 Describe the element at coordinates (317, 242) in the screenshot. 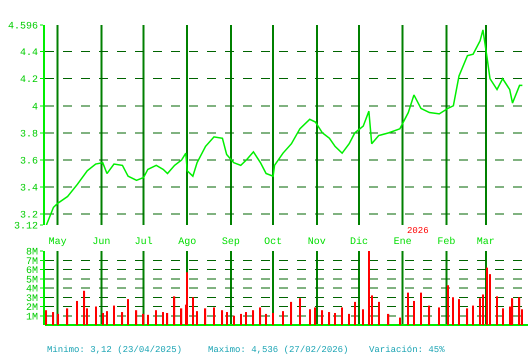

I see `x-tick-label: Nov` at that location.